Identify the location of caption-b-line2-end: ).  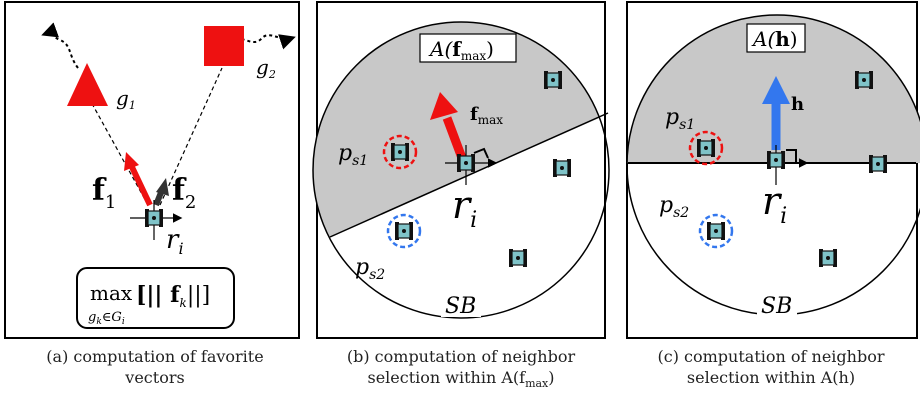
(551, 377).